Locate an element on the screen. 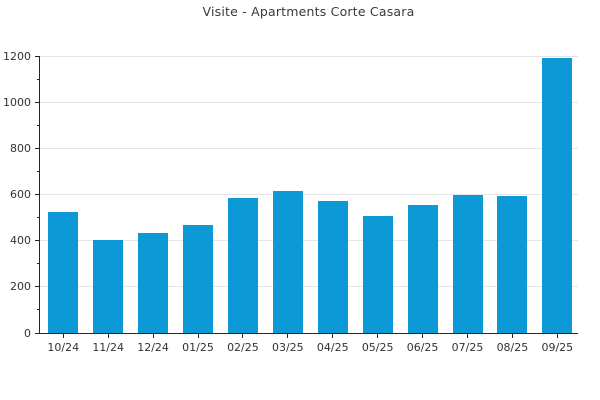 The image size is (600, 400). x-tick-label: 02/25 is located at coordinates (243, 347).